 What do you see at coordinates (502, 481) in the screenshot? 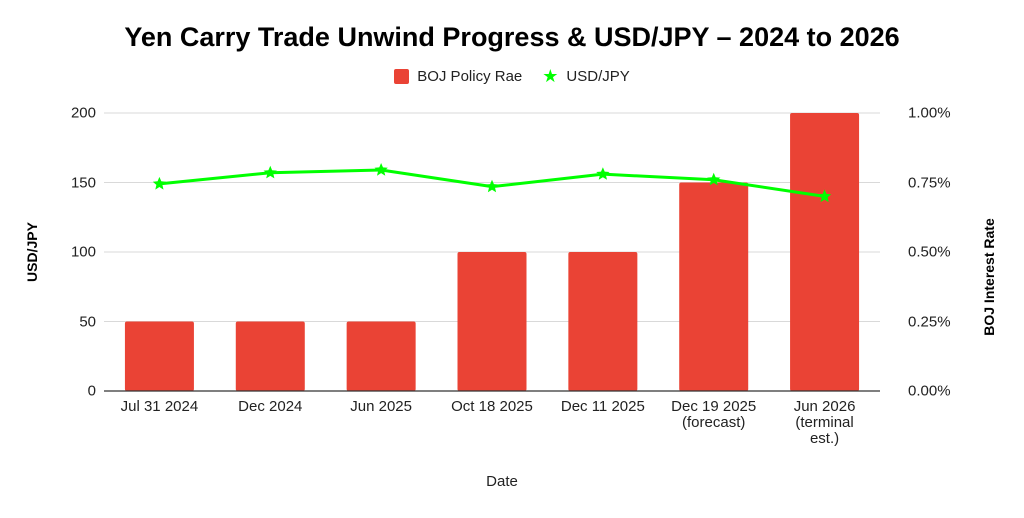
I see `x-axis-title: Date` at bounding box center [502, 481].